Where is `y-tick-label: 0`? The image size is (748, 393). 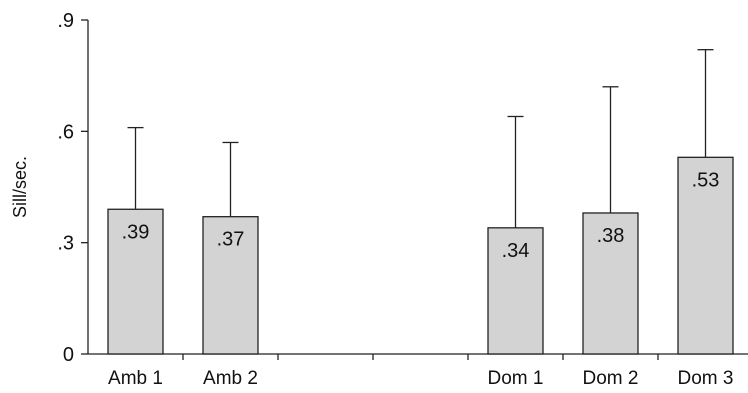 y-tick-label: 0 is located at coordinates (68, 355).